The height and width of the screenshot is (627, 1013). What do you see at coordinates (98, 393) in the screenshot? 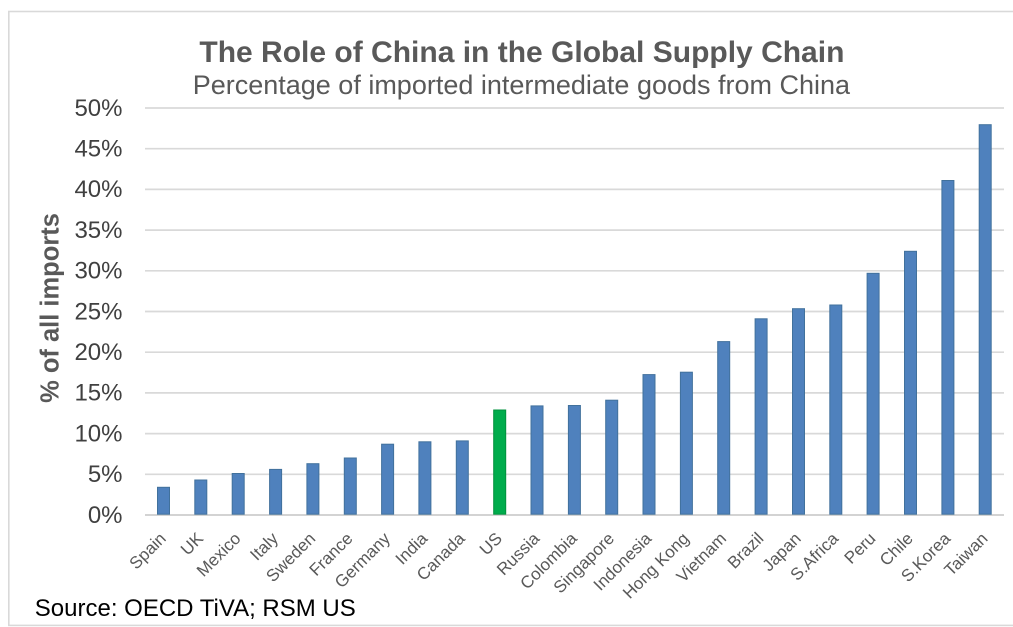
I see `svg-text: 15%` at bounding box center [98, 393].